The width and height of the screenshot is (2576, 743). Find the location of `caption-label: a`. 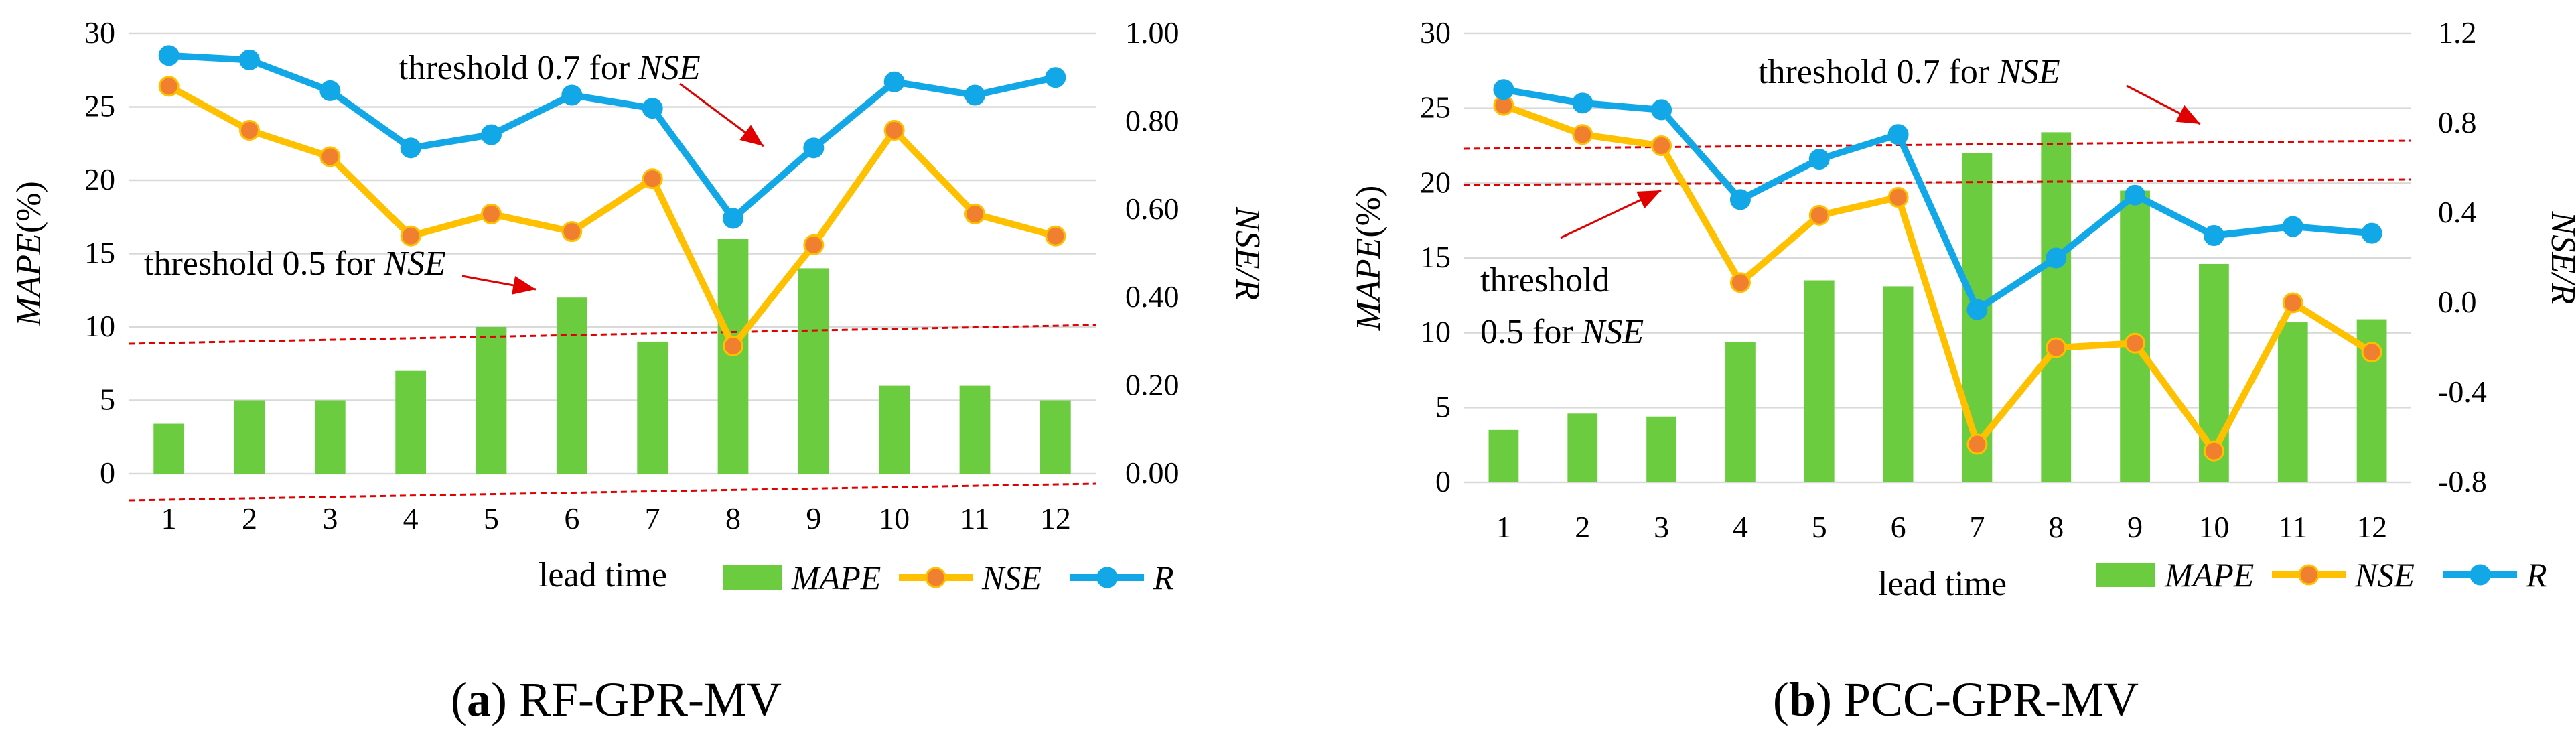

caption-label: a is located at coordinates (479, 699).